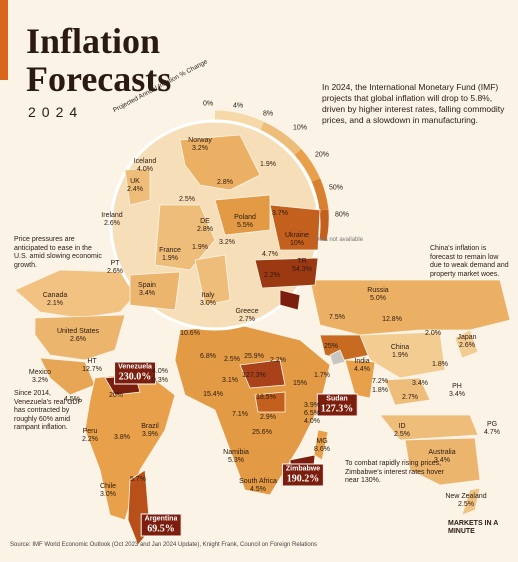 The width and height of the screenshot is (518, 562). Describe the element at coordinates (466, 342) in the screenshot. I see `country-label: Japan 2.6%` at that location.